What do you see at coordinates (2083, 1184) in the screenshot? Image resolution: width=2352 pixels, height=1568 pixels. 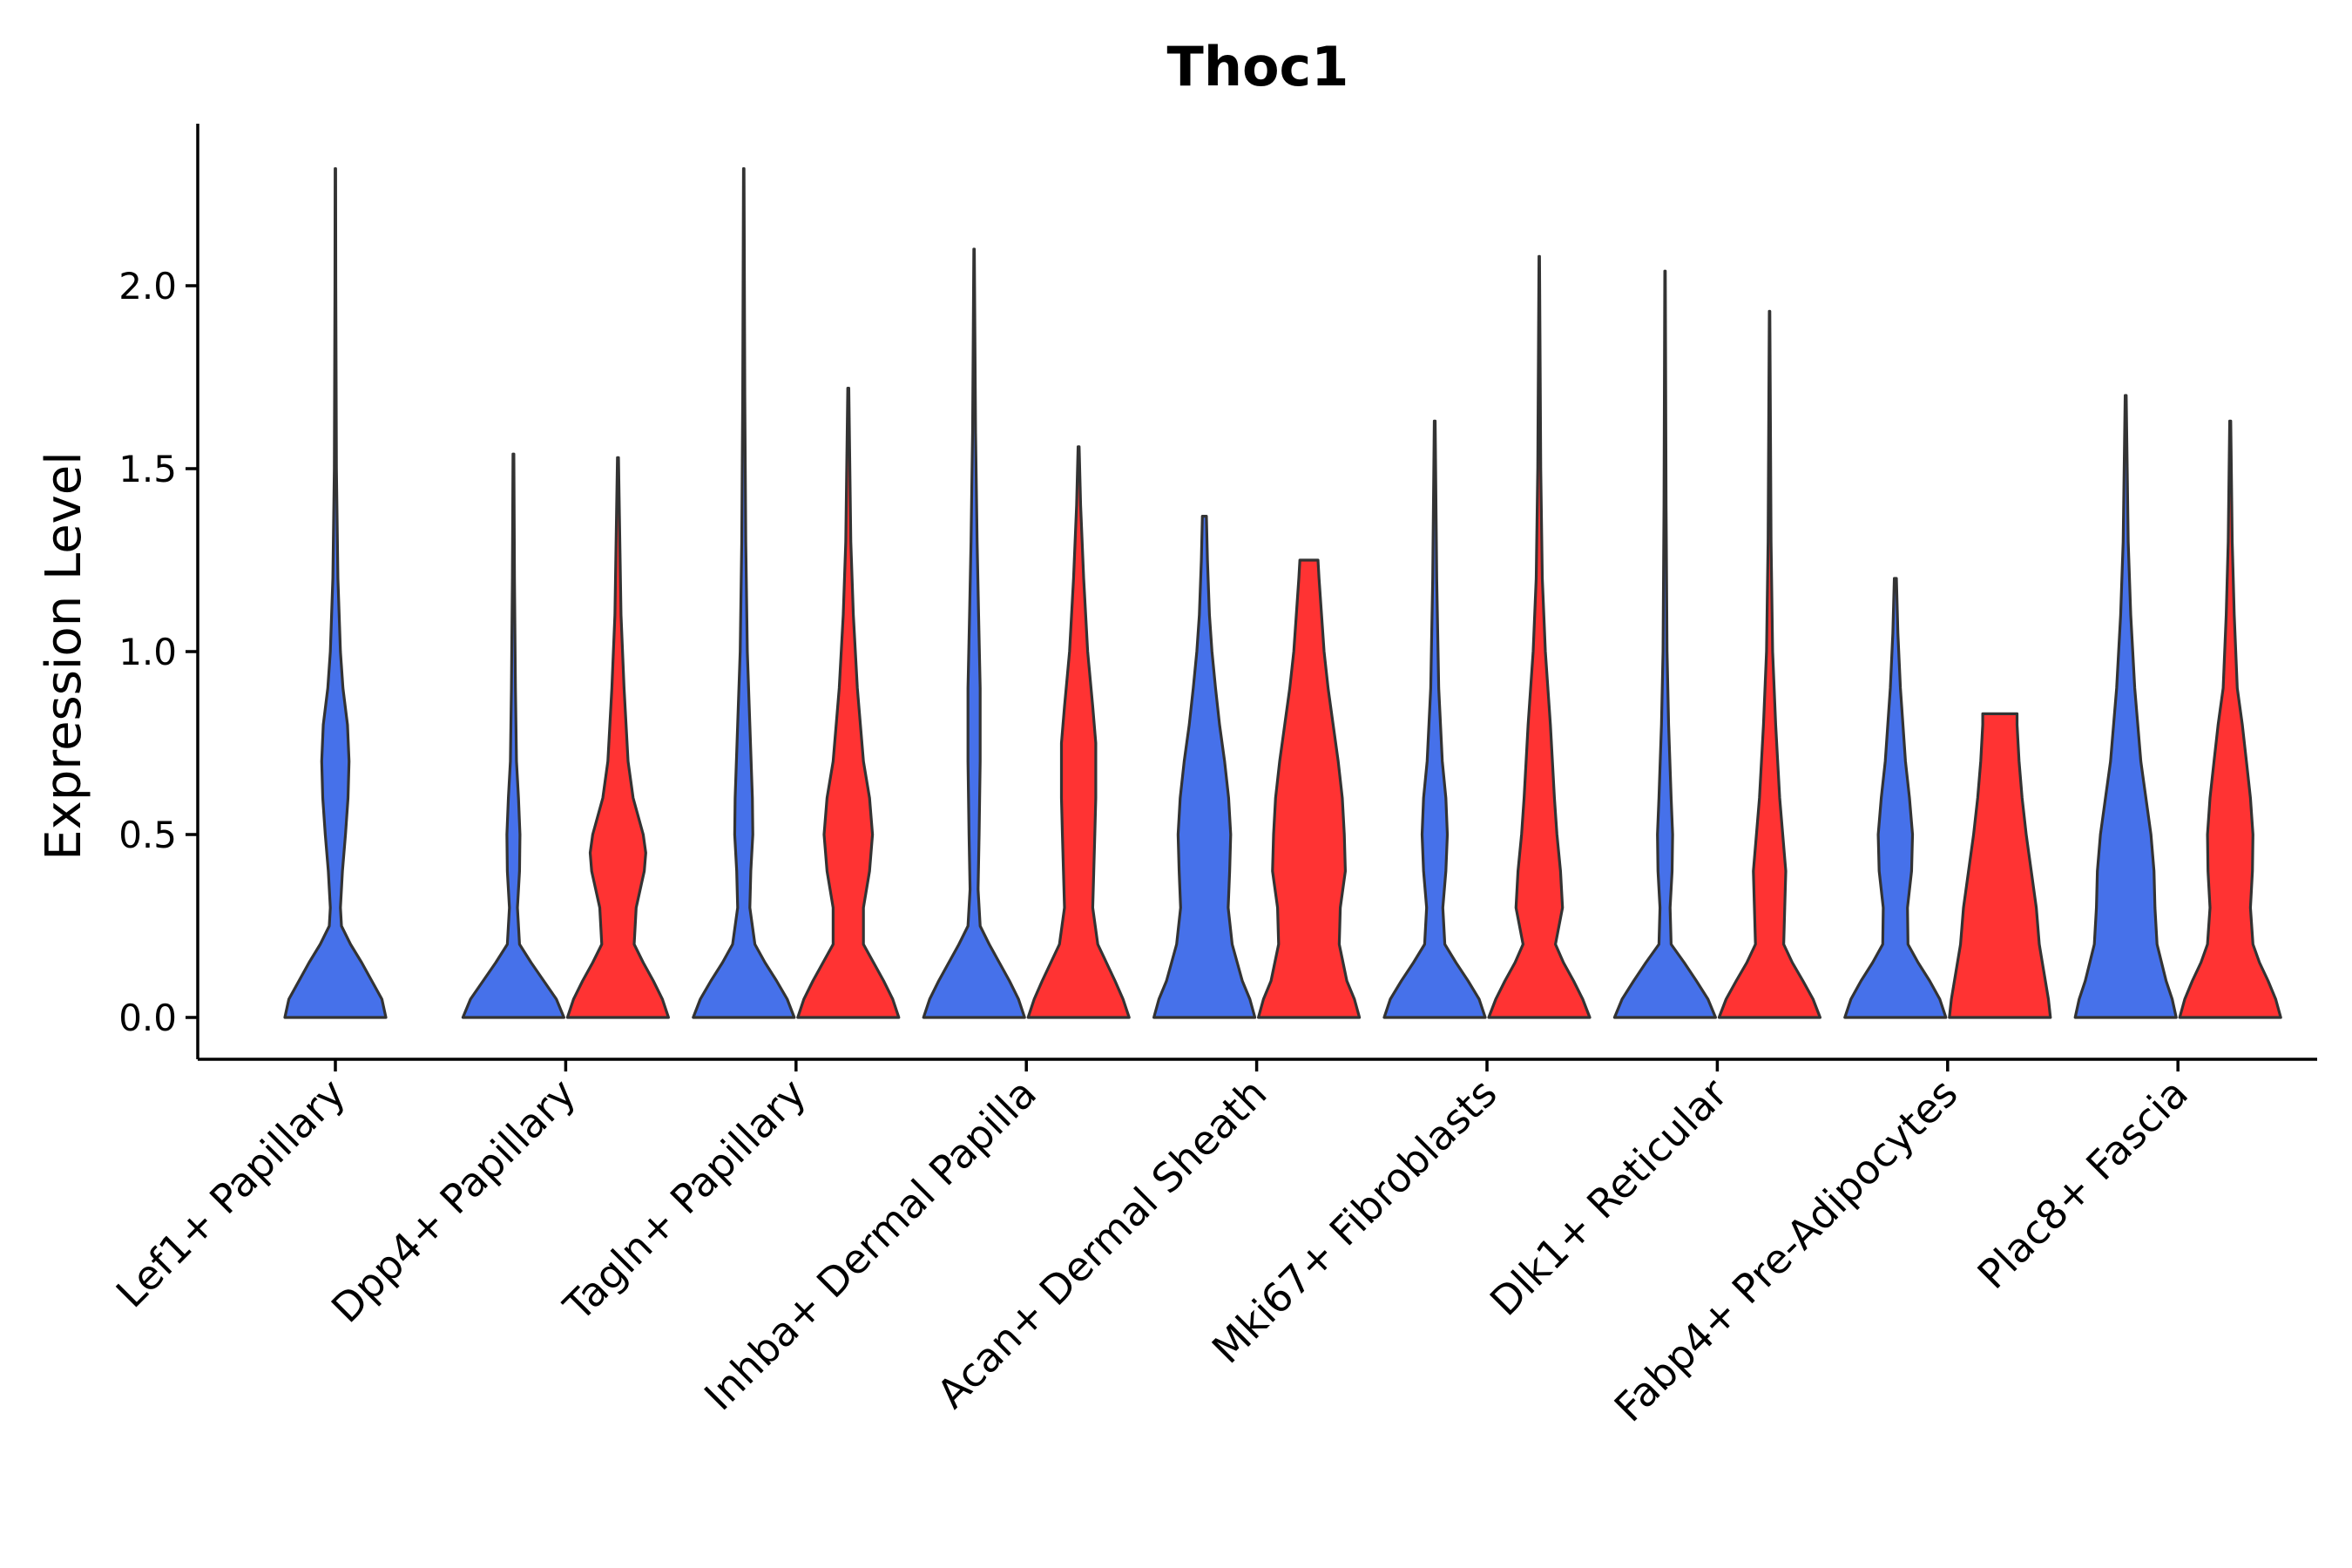 I see `x-tick-label-8: Plac8+ Fascia` at bounding box center [2083, 1184].